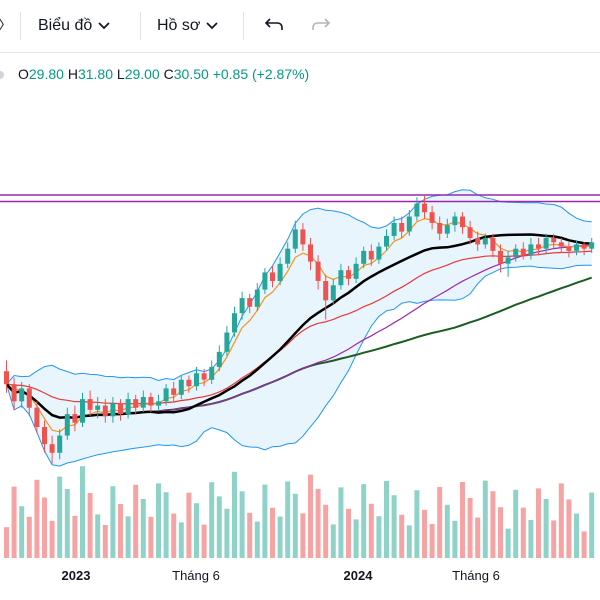  I want to click on redo-button, so click(321, 26).